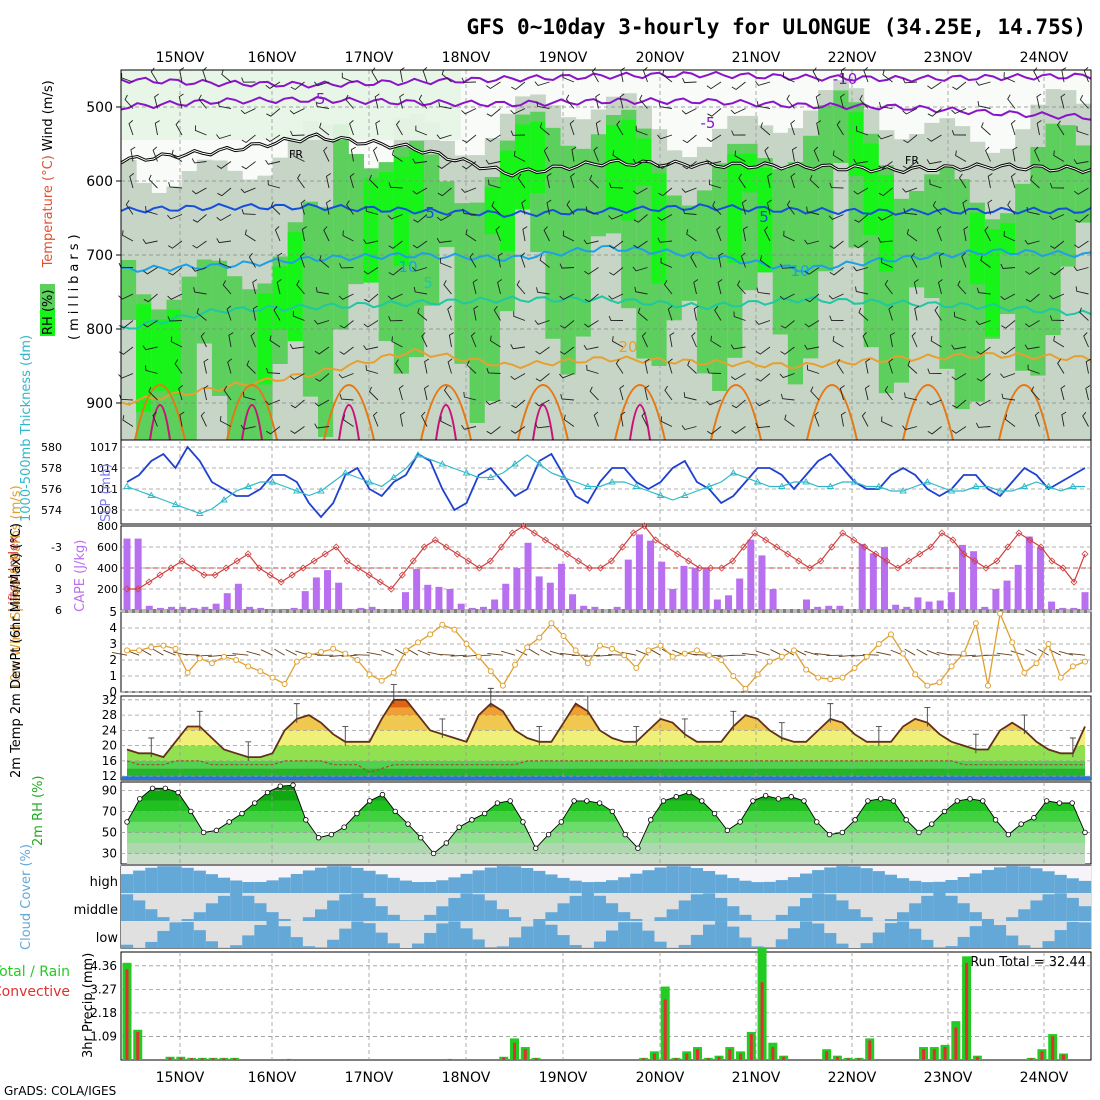 Image resolution: width=1100 pixels, height=1100 pixels. I want to click on top-date-18NOV: 18NOV, so click(466, 58).